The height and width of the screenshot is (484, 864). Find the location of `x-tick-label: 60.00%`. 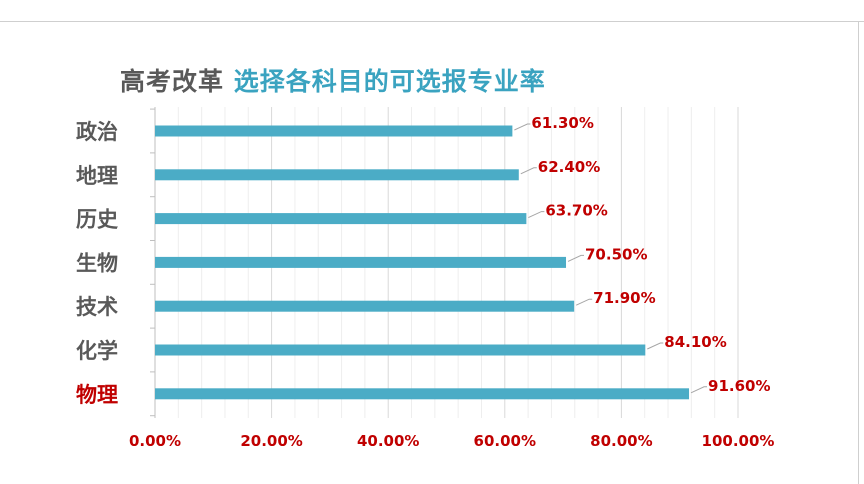

x-tick-label: 60.00% is located at coordinates (505, 441).